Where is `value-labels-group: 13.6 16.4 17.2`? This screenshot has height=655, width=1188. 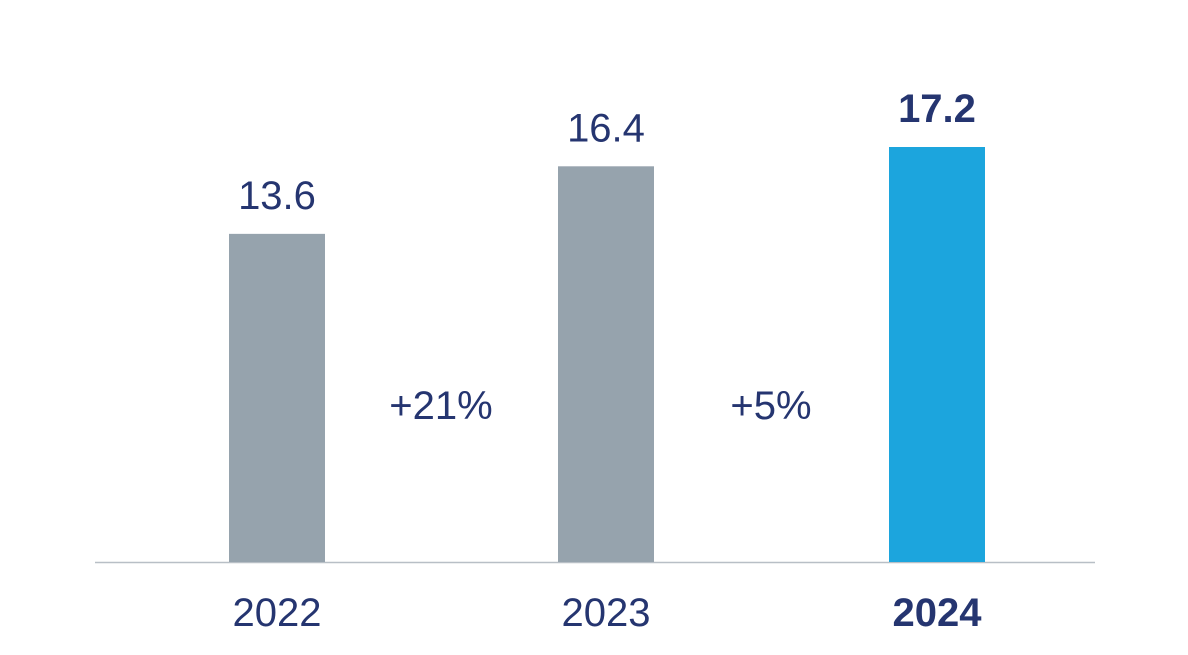
value-labels-group: 13.6 16.4 17.2 is located at coordinates (607, 152).